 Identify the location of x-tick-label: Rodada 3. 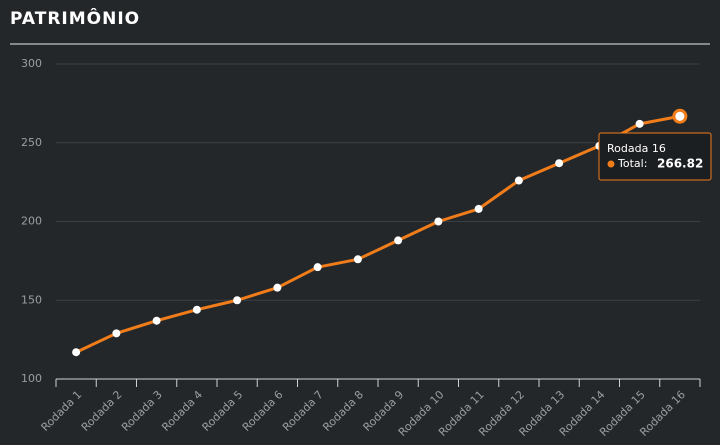
(142, 411).